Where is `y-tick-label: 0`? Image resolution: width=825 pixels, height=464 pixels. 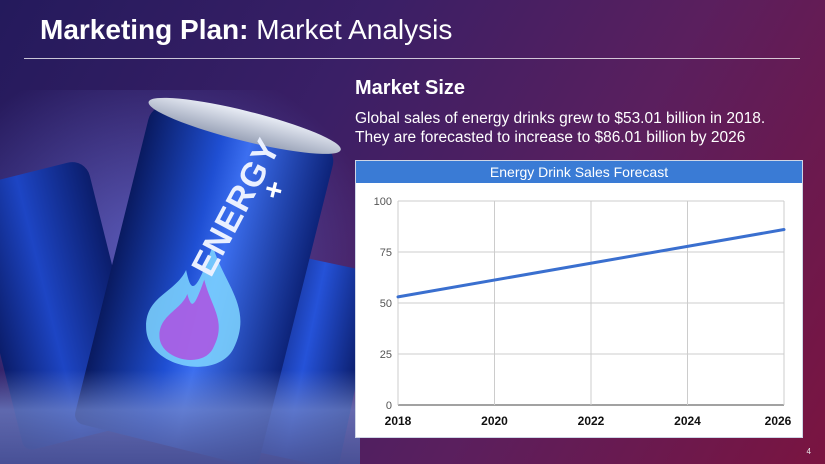
y-tick-label: 0 is located at coordinates (389, 406).